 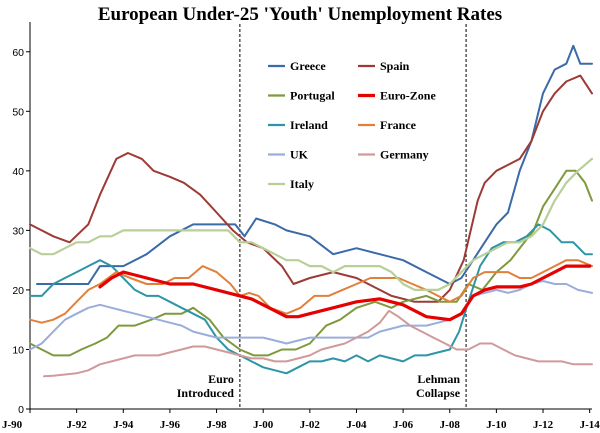 I want to click on y-tick-label: 0, so click(x=21, y=410).